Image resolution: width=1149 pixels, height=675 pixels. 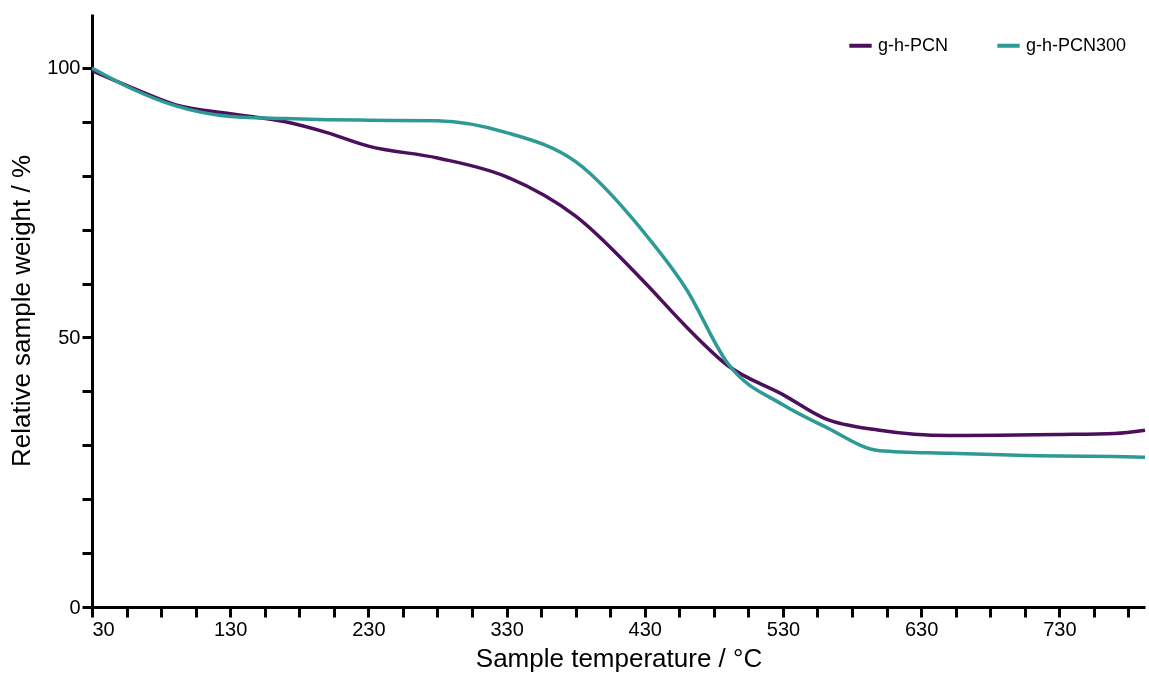 I want to click on x-tick-label: 130, so click(x=231, y=628).